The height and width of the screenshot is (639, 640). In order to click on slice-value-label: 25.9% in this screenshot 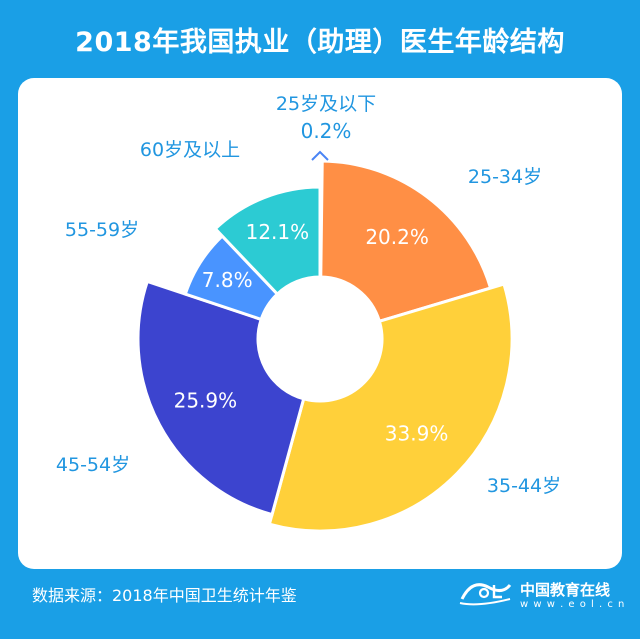, I will do `click(206, 400)`.